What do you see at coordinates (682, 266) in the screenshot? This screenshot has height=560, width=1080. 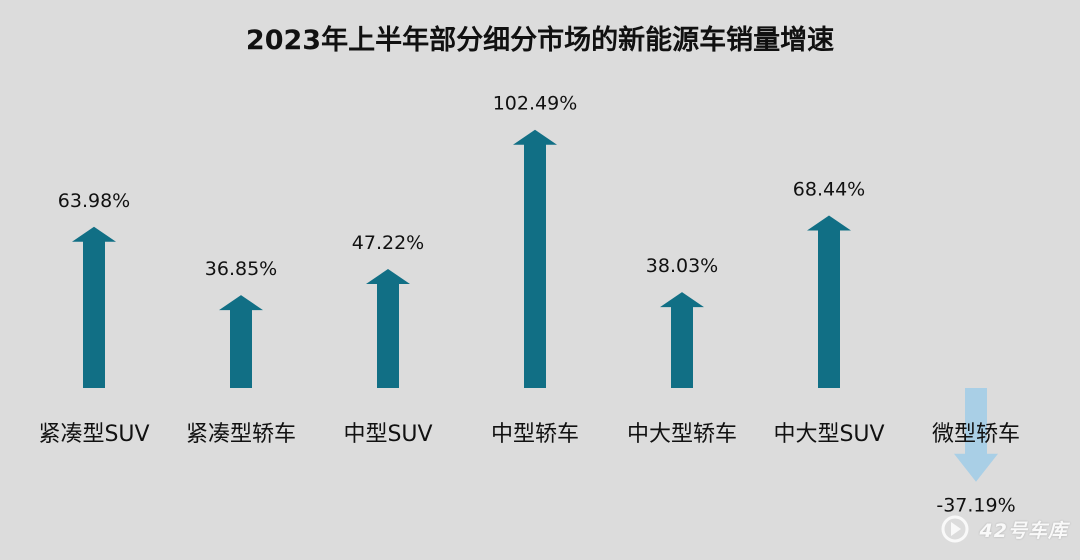 I see `value-label-5: 38.03%` at bounding box center [682, 266].